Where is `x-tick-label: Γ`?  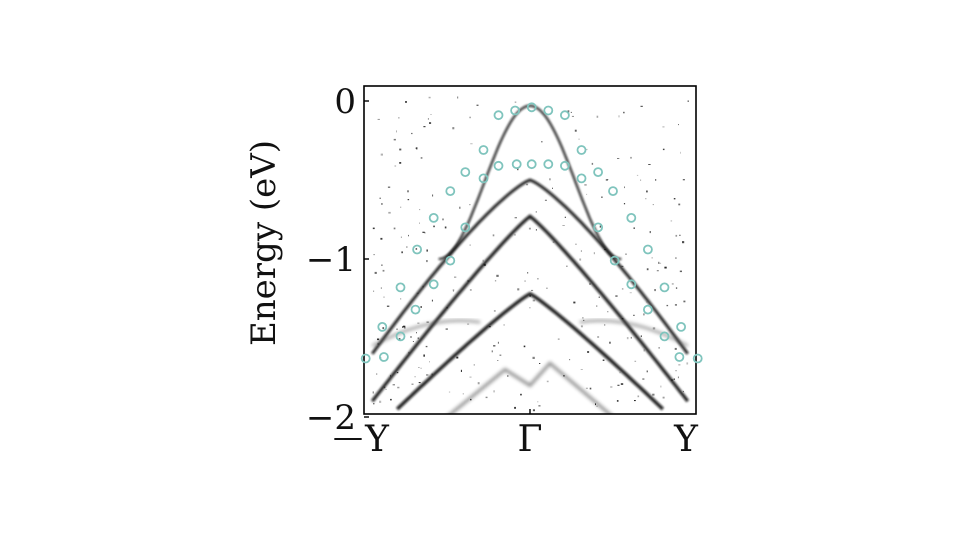 x-tick-label: Γ is located at coordinates (530, 439).